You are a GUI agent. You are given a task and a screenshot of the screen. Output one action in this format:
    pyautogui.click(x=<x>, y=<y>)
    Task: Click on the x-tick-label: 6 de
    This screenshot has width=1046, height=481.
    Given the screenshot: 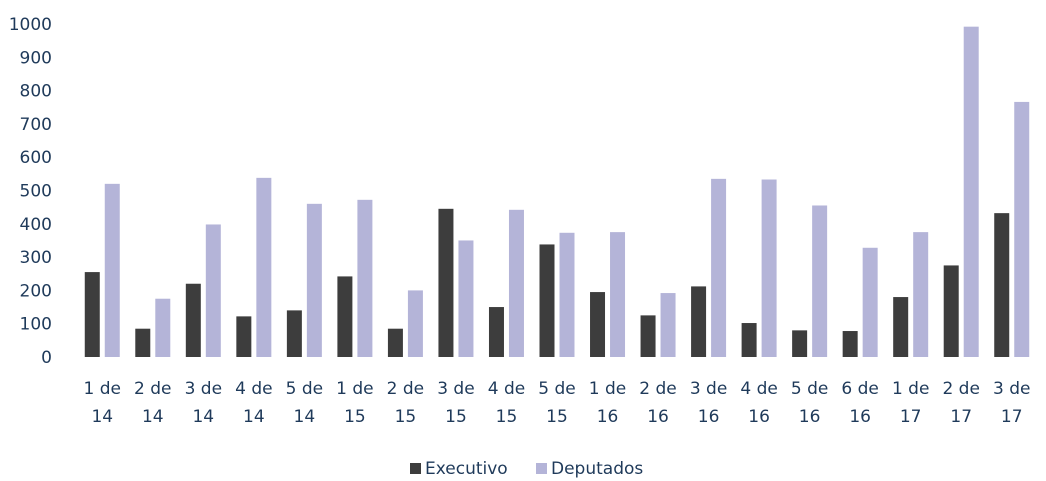 What is the action you would take?
    pyautogui.click(x=859, y=389)
    